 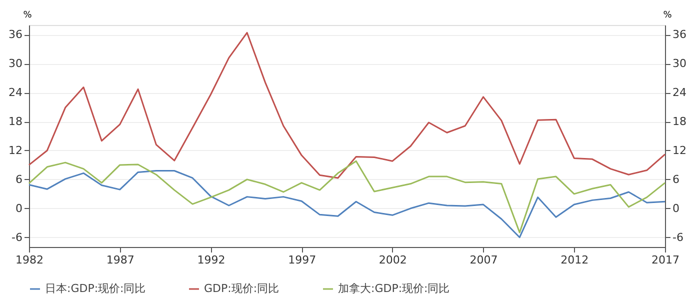 I want to click on y2-tick-label: 24, so click(x=679, y=93).